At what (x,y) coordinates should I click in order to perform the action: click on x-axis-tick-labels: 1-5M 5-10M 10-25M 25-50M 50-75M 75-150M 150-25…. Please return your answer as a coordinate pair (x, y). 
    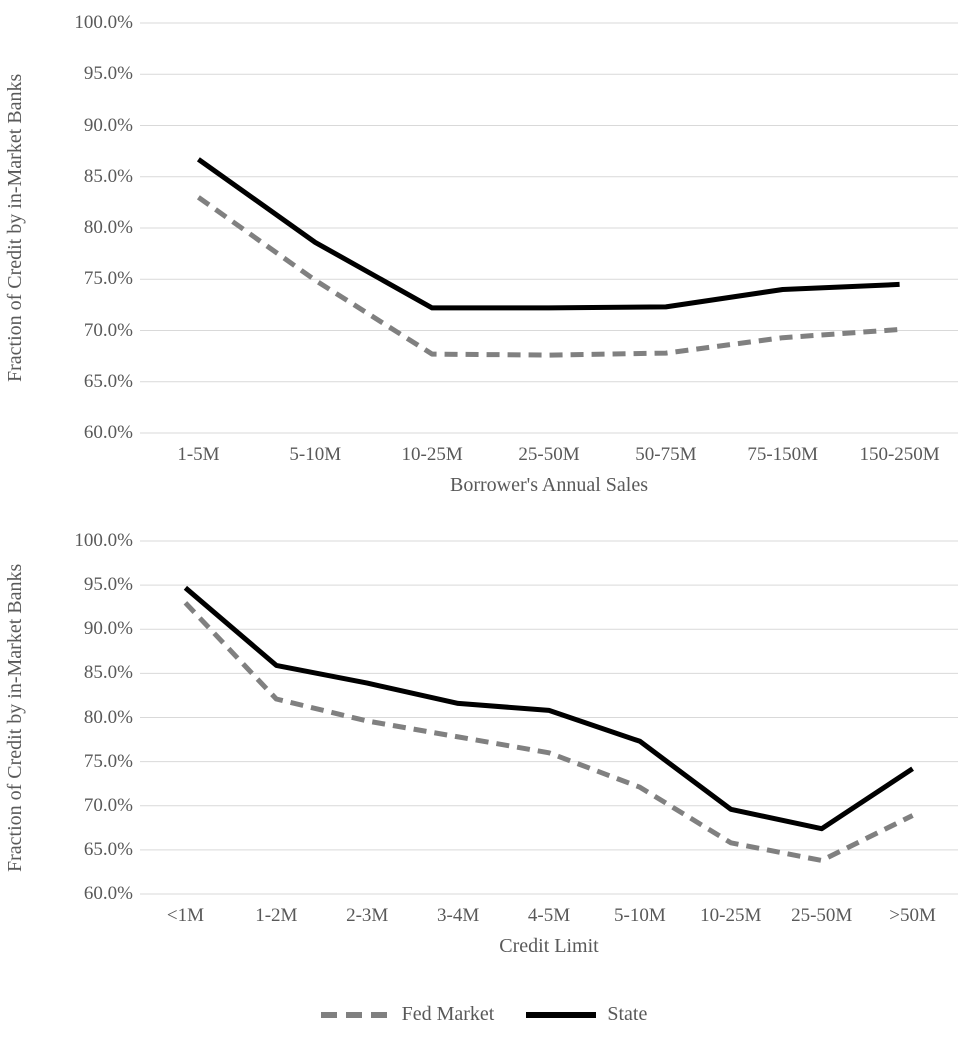
    Looking at the image, I should click on (549, 455).